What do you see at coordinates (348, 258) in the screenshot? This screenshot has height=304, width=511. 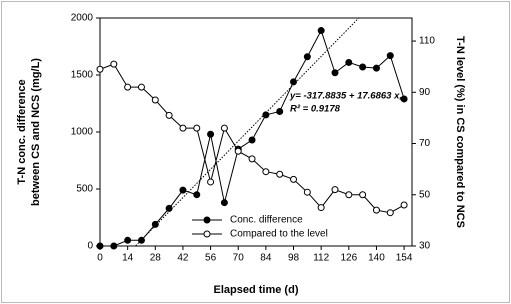 I see `x-tick-label: 126` at bounding box center [348, 258].